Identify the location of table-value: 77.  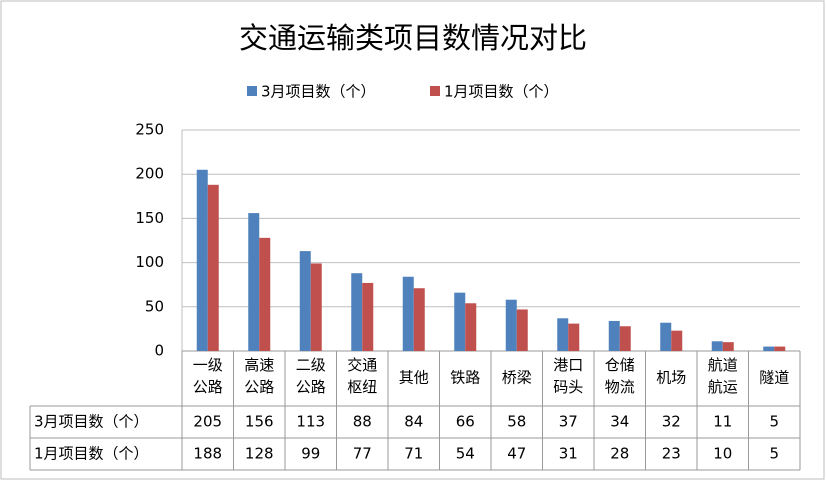
(362, 454).